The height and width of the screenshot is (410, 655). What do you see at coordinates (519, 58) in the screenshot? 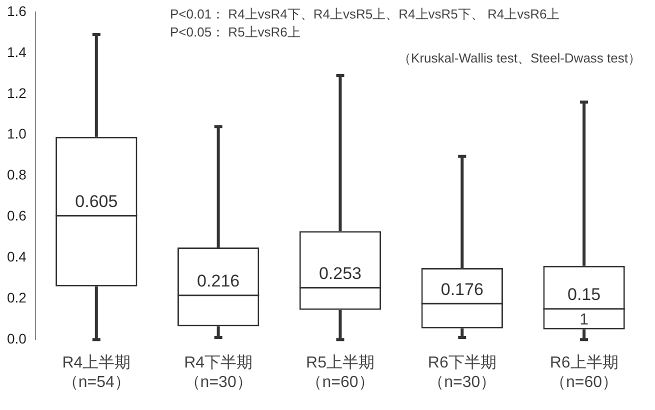
I see `annotation: （Kruskal-Wallis test、Steel-Dwass test）` at bounding box center [519, 58].